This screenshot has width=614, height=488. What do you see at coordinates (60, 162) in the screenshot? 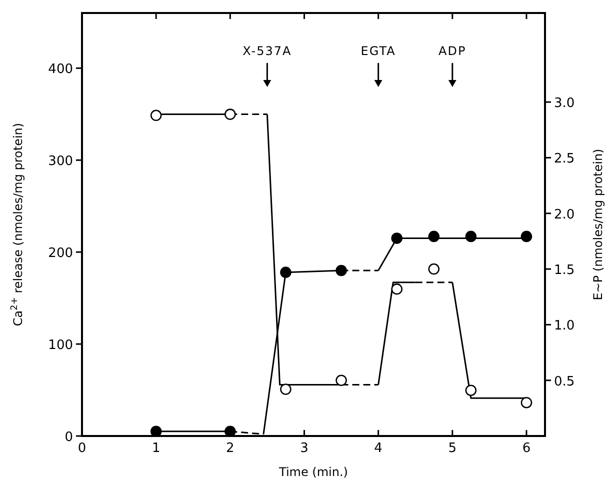
I see `y-tick-label: 300` at bounding box center [60, 162].